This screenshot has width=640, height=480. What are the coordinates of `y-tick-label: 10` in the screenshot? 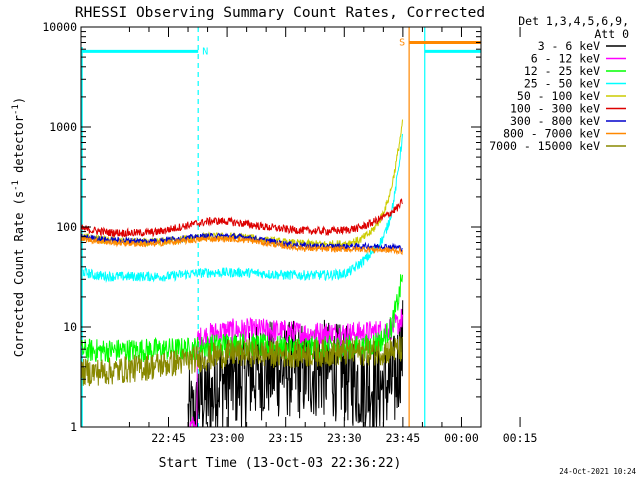 It's located at (70, 327).